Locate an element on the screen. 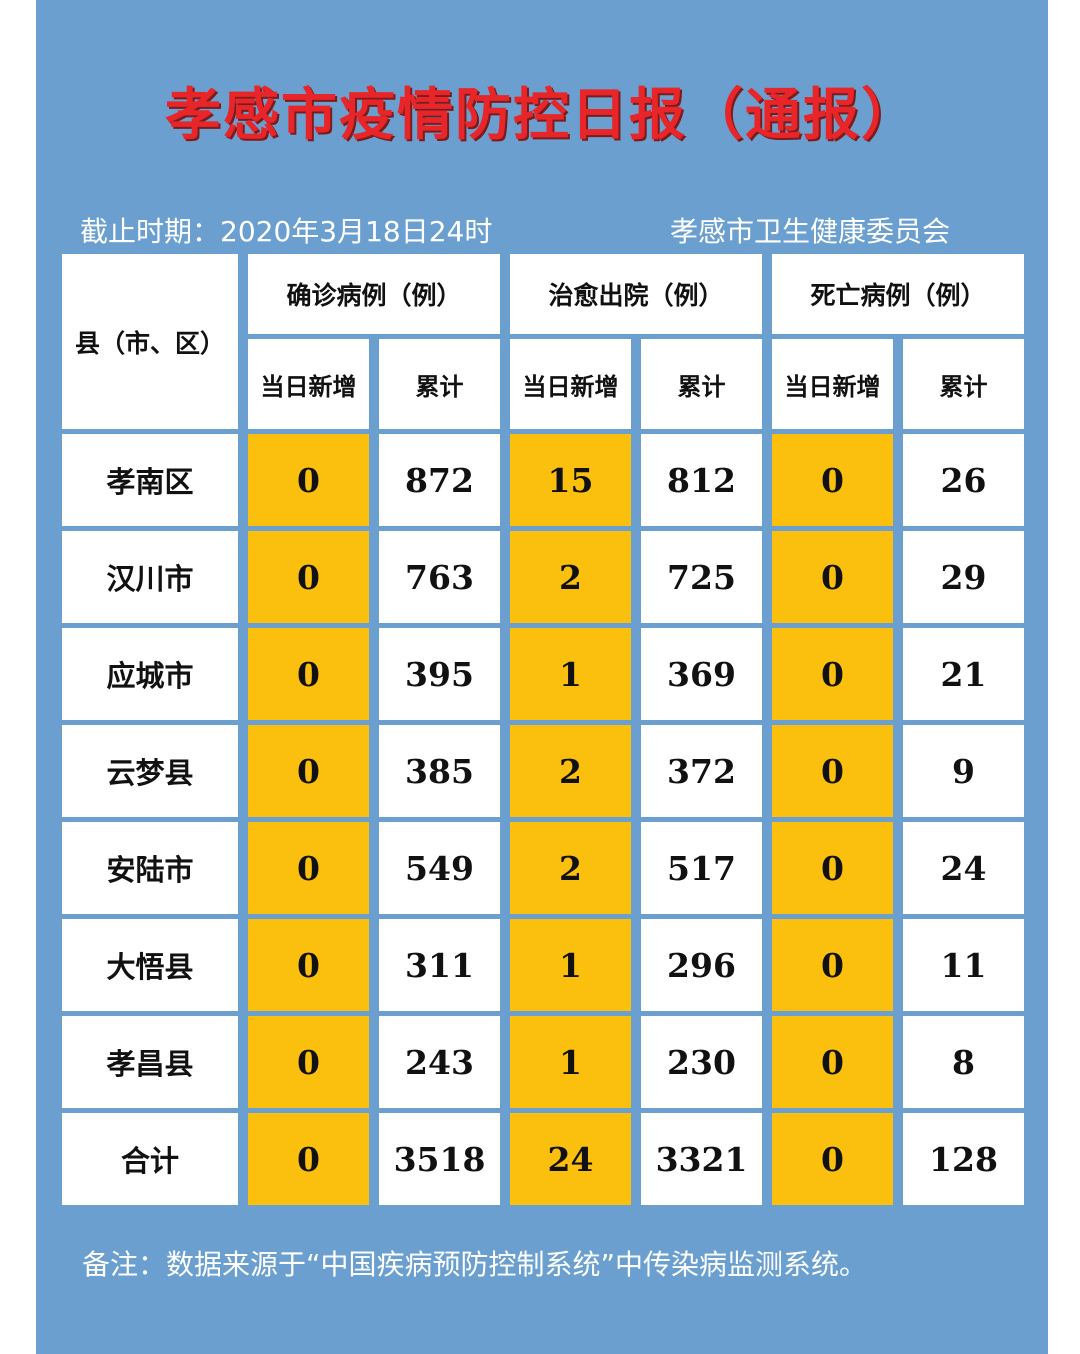  region-name: 孝南区 is located at coordinates (150, 480).